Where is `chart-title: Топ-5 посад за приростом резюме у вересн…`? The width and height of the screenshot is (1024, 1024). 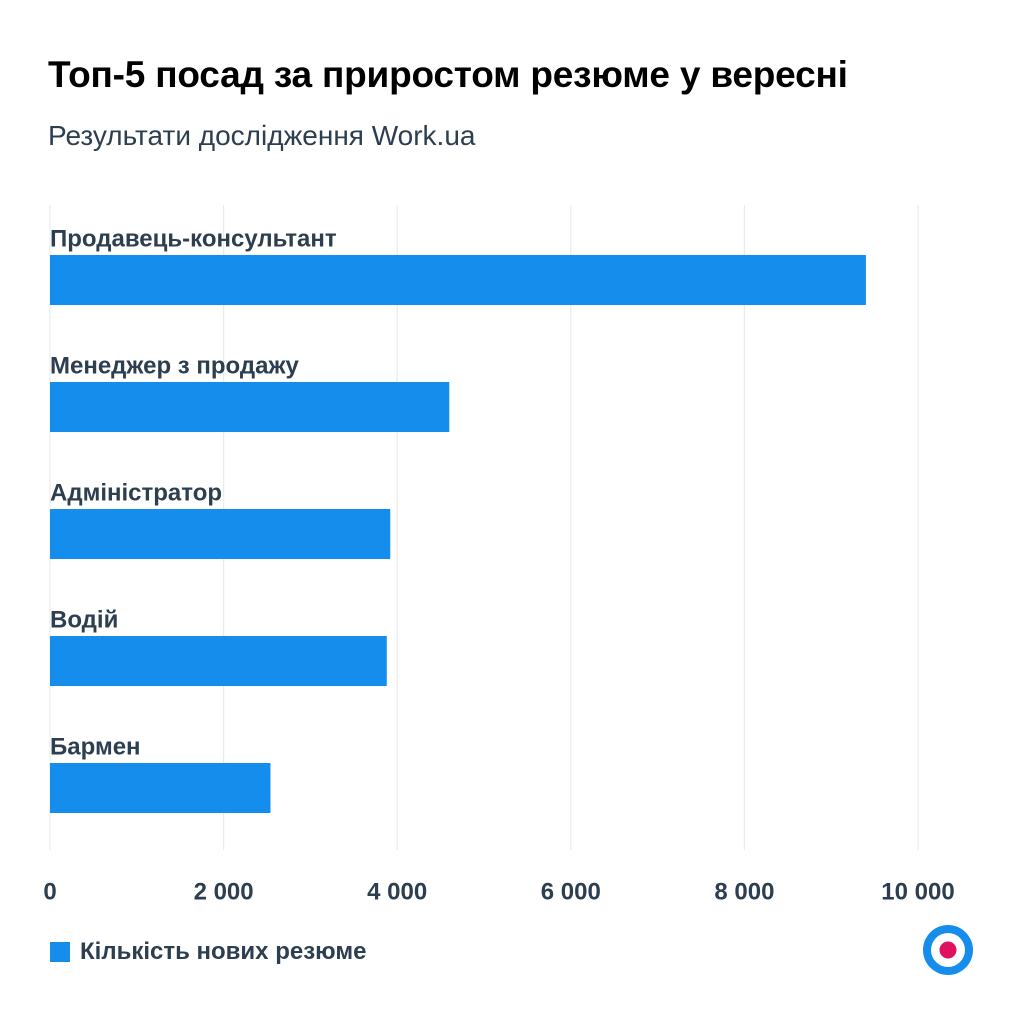
chart-title: Топ-5 посад за приростом резюме у вересн… is located at coordinates (448, 74).